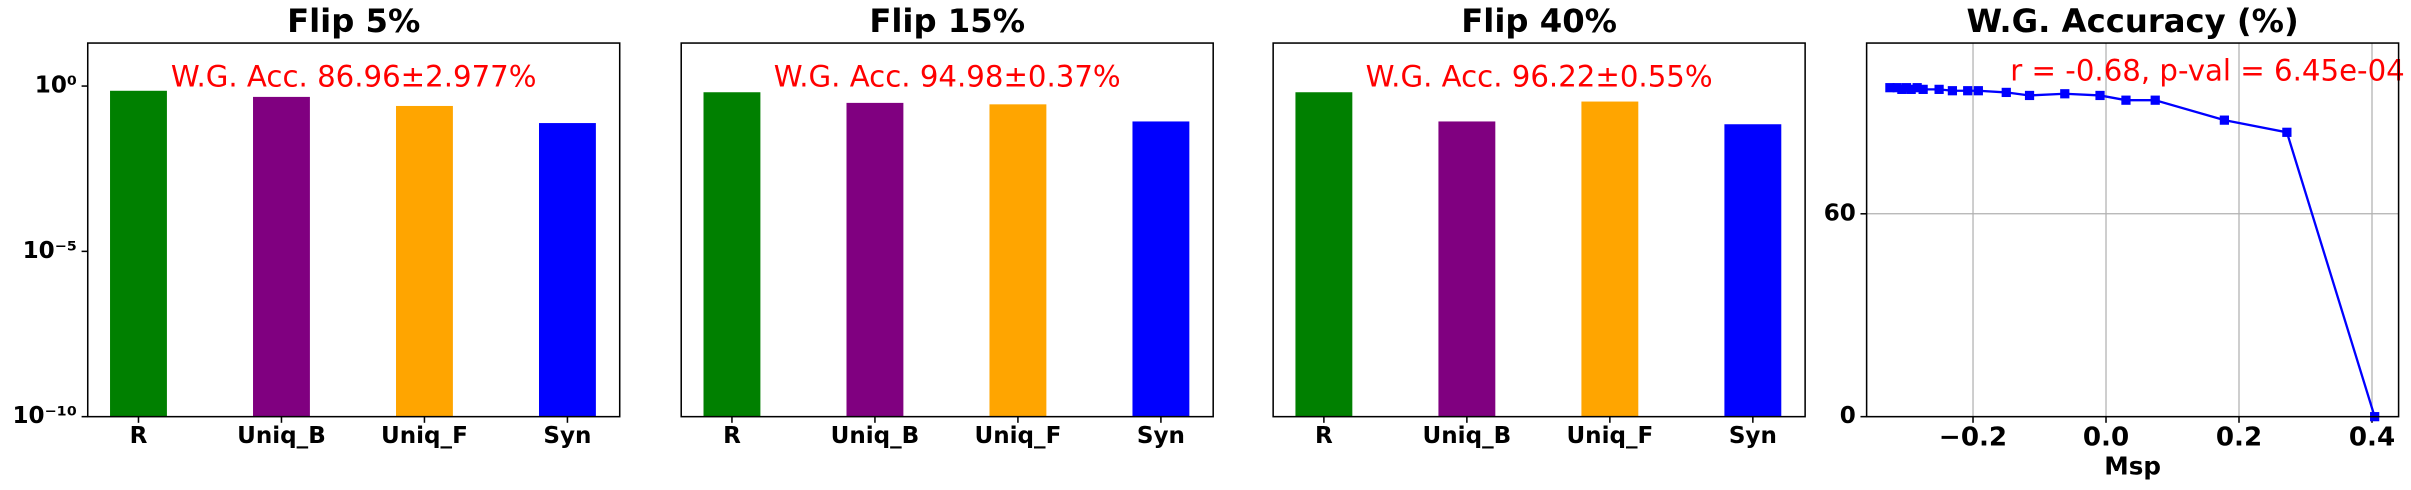 The image size is (2411, 490). Describe the element at coordinates (2132, 21) in the screenshot. I see `chart-title: W.G. Accuracy (%)` at that location.